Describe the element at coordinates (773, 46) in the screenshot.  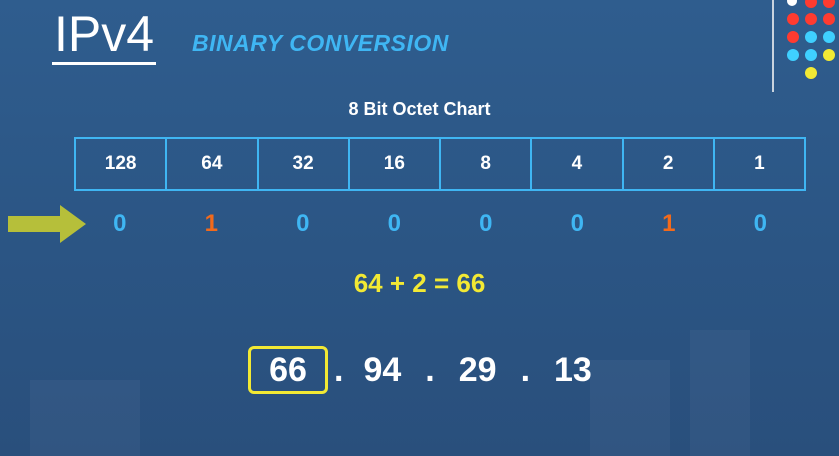
I see `divider-line` at that location.